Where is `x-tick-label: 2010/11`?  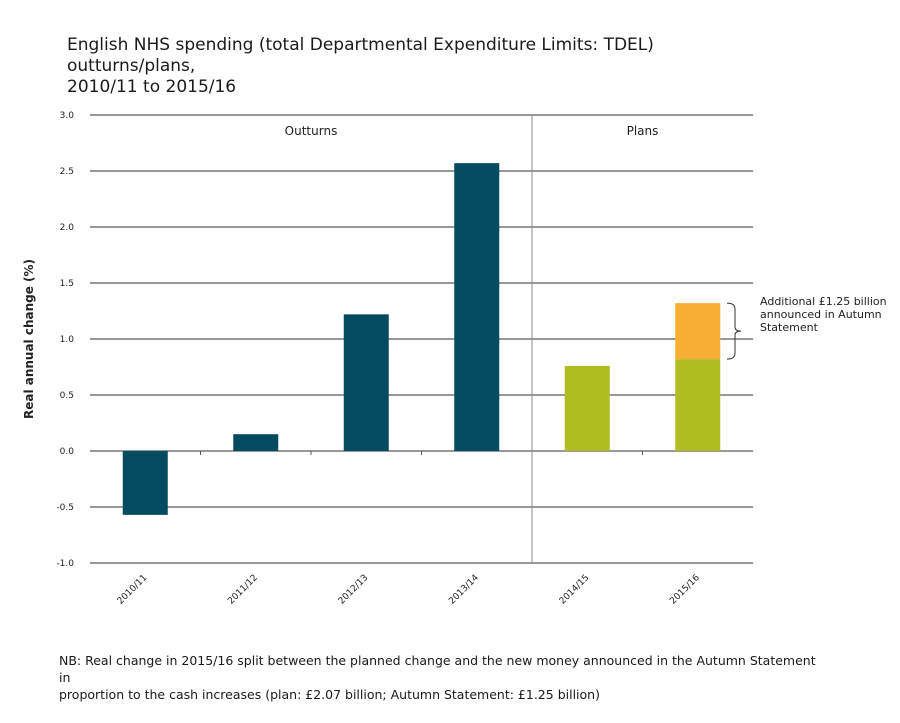 x-tick-label: 2010/11 is located at coordinates (133, 590).